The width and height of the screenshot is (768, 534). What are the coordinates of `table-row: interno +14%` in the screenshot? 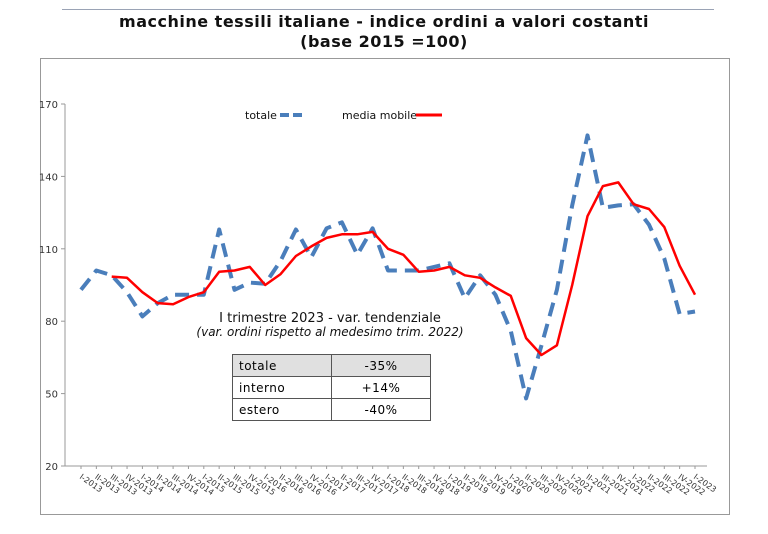 It's located at (331, 387).